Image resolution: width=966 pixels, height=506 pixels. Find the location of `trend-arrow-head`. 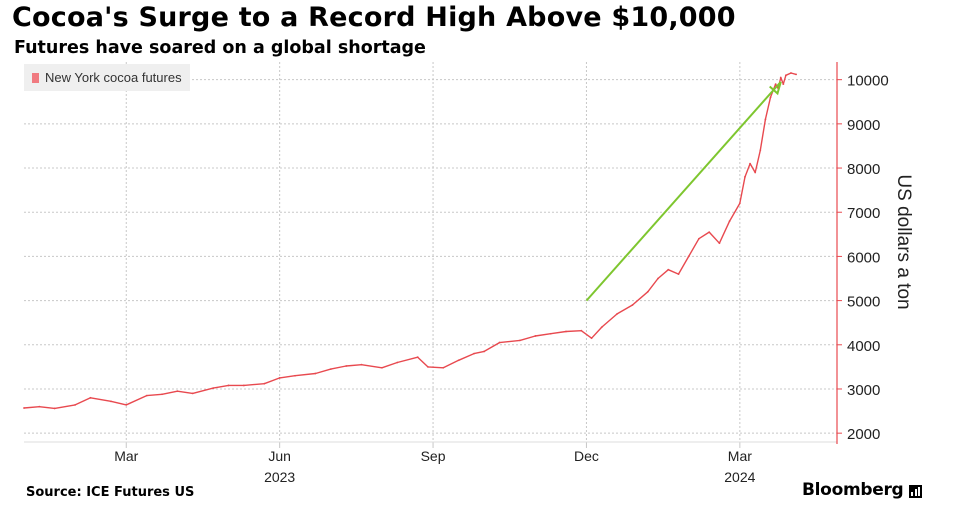

trend-arrow-head is located at coordinates (775, 88).